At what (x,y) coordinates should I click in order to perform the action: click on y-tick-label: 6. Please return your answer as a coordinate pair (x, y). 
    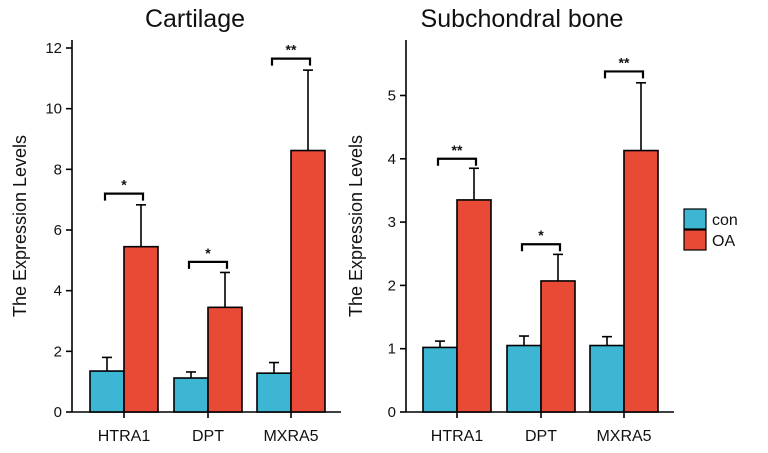
    Looking at the image, I should click on (58, 230).